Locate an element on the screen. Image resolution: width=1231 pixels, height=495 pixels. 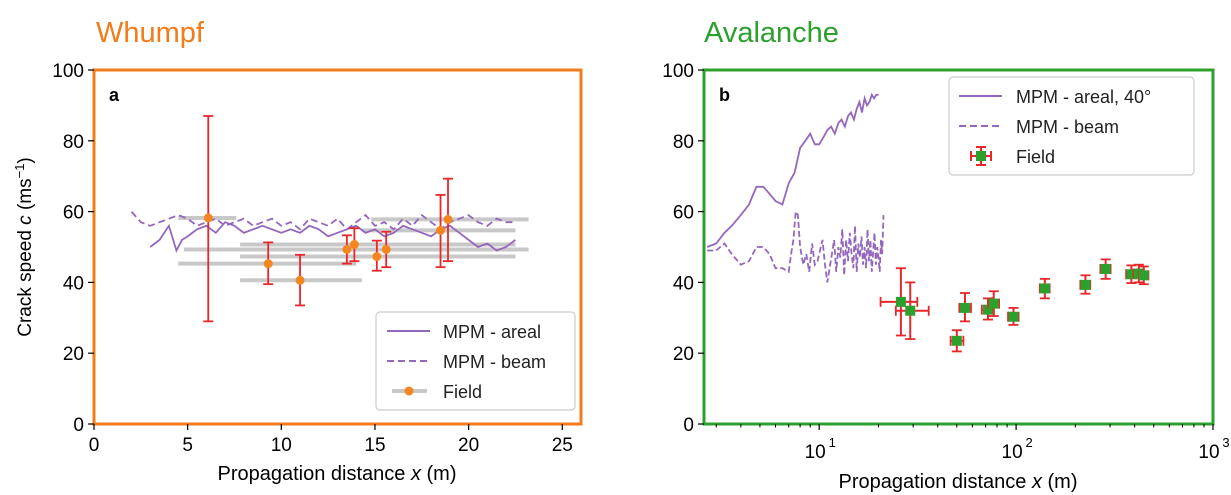
panel-b-mpm-lines is located at coordinates (795, 187).